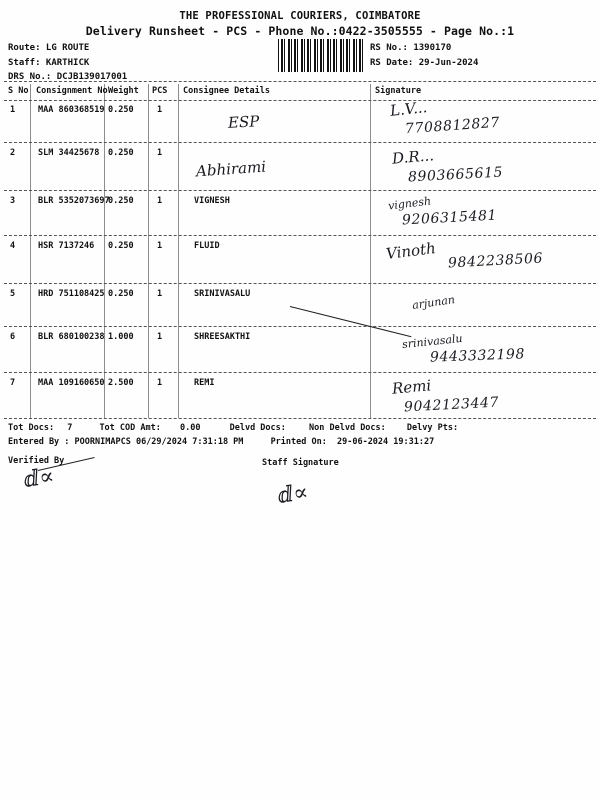  What do you see at coordinates (49, 48) in the screenshot?
I see `route-line: Route: LG ROUTE` at bounding box center [49, 48].